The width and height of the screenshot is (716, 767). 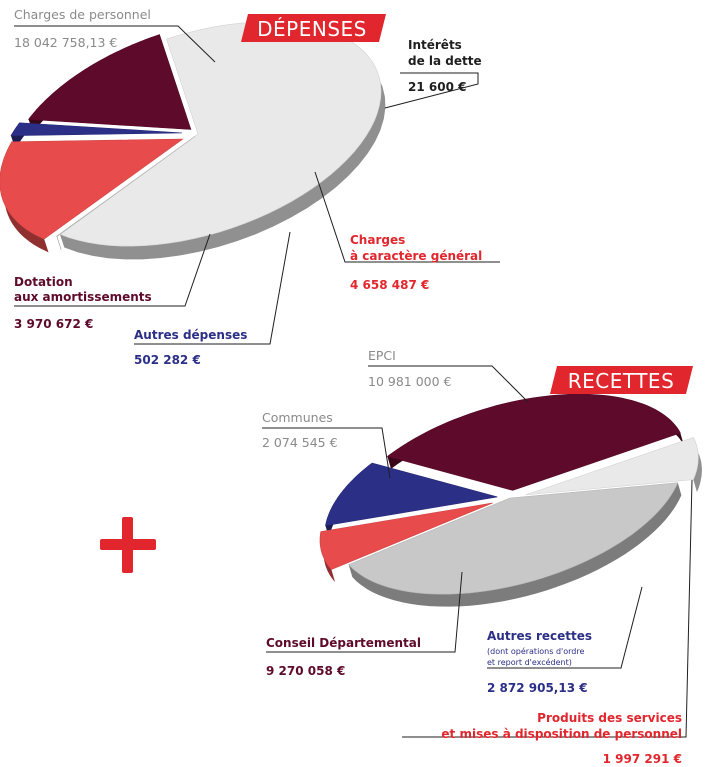 What do you see at coordinates (535, 651) in the screenshot?
I see `note-autres-recettes-line1: (dont opérations d'ordre` at bounding box center [535, 651].